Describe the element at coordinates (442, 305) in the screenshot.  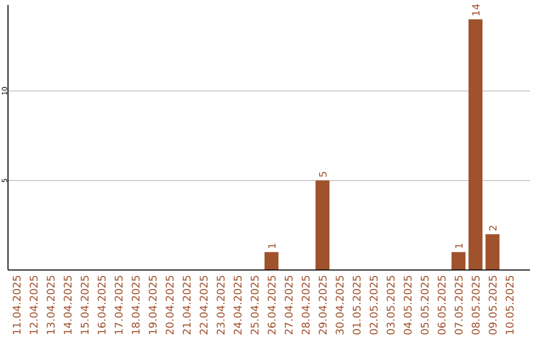
I see `x-tick-label: 06.05.2025` at that location.